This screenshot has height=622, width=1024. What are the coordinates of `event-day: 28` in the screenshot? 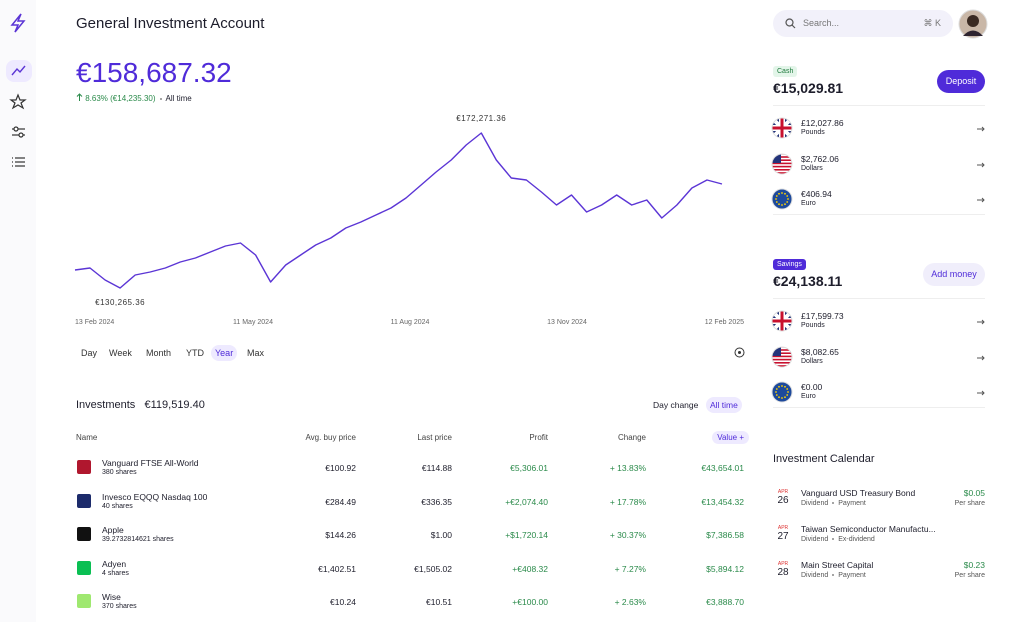 It's located at (783, 572).